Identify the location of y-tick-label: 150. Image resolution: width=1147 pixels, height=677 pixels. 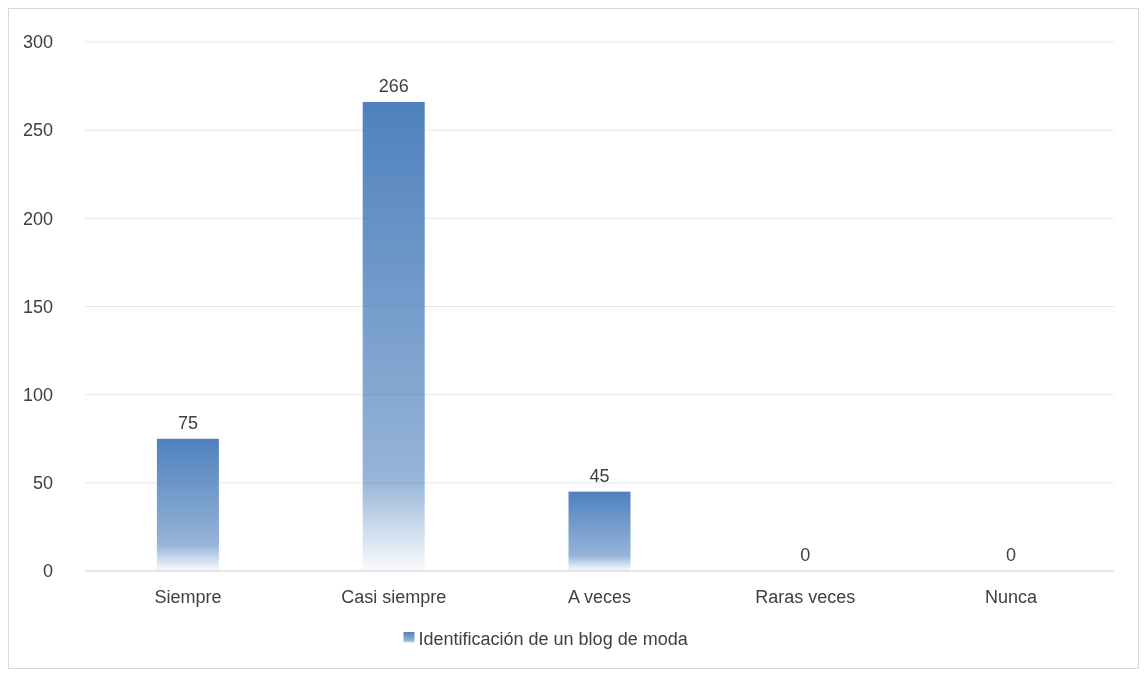
(37, 306).